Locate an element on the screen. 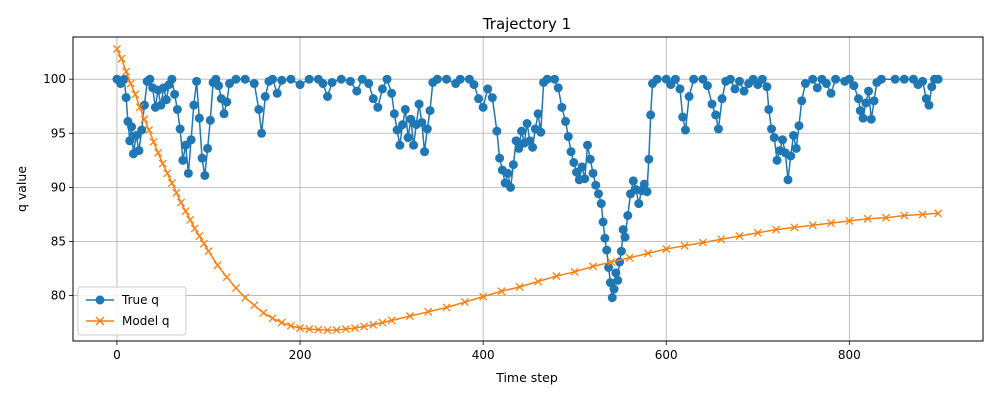 Image resolution: width=1000 pixels, height=400 pixels. legend: True q Model q is located at coordinates (132, 311).